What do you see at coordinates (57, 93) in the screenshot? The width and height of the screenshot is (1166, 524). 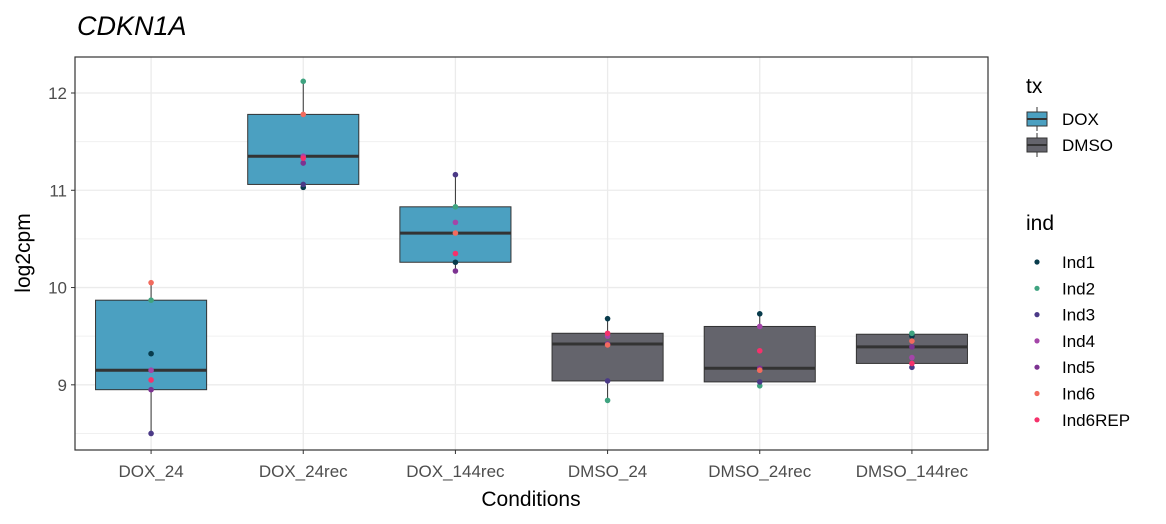 I see `y-tick-label: 12` at bounding box center [57, 93].